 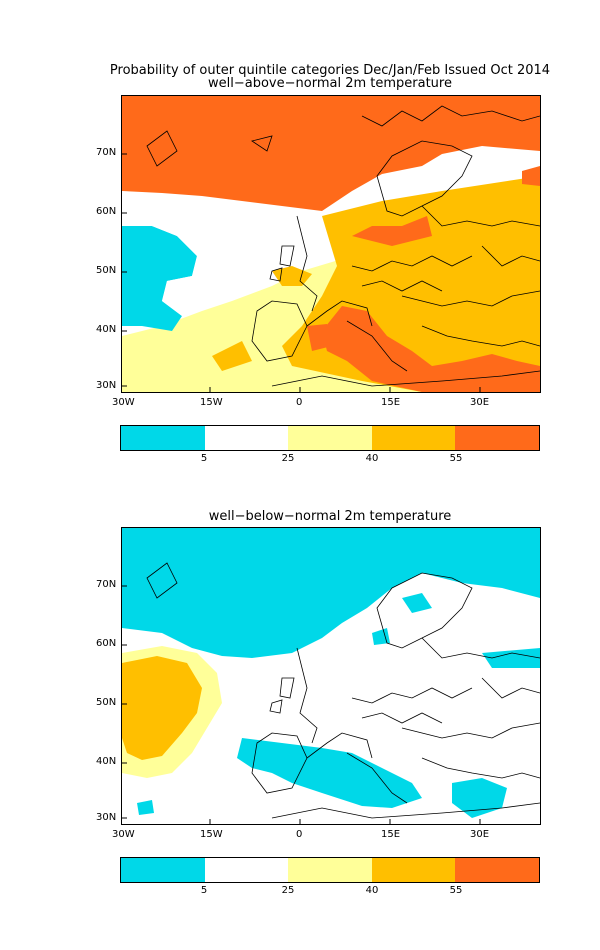 What do you see at coordinates (106, 817) in the screenshot?
I see `lat-label-30n-2: 30N` at bounding box center [106, 817].